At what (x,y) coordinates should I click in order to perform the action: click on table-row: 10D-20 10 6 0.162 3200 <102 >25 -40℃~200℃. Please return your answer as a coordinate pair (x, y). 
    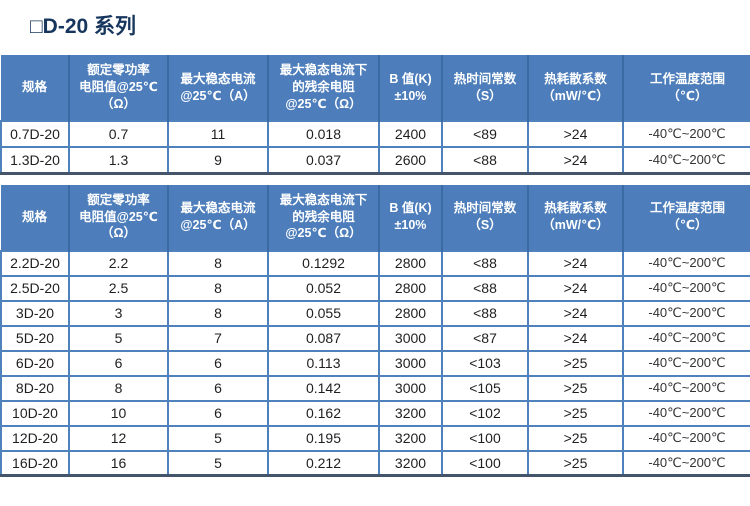
    Looking at the image, I should click on (375, 413).